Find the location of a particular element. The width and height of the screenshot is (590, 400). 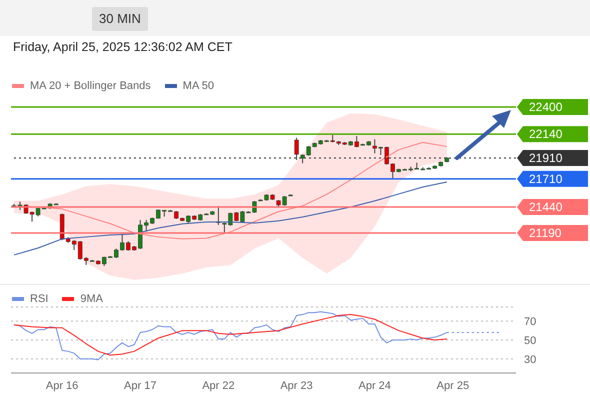

legend-label: 9MA is located at coordinates (91, 299).